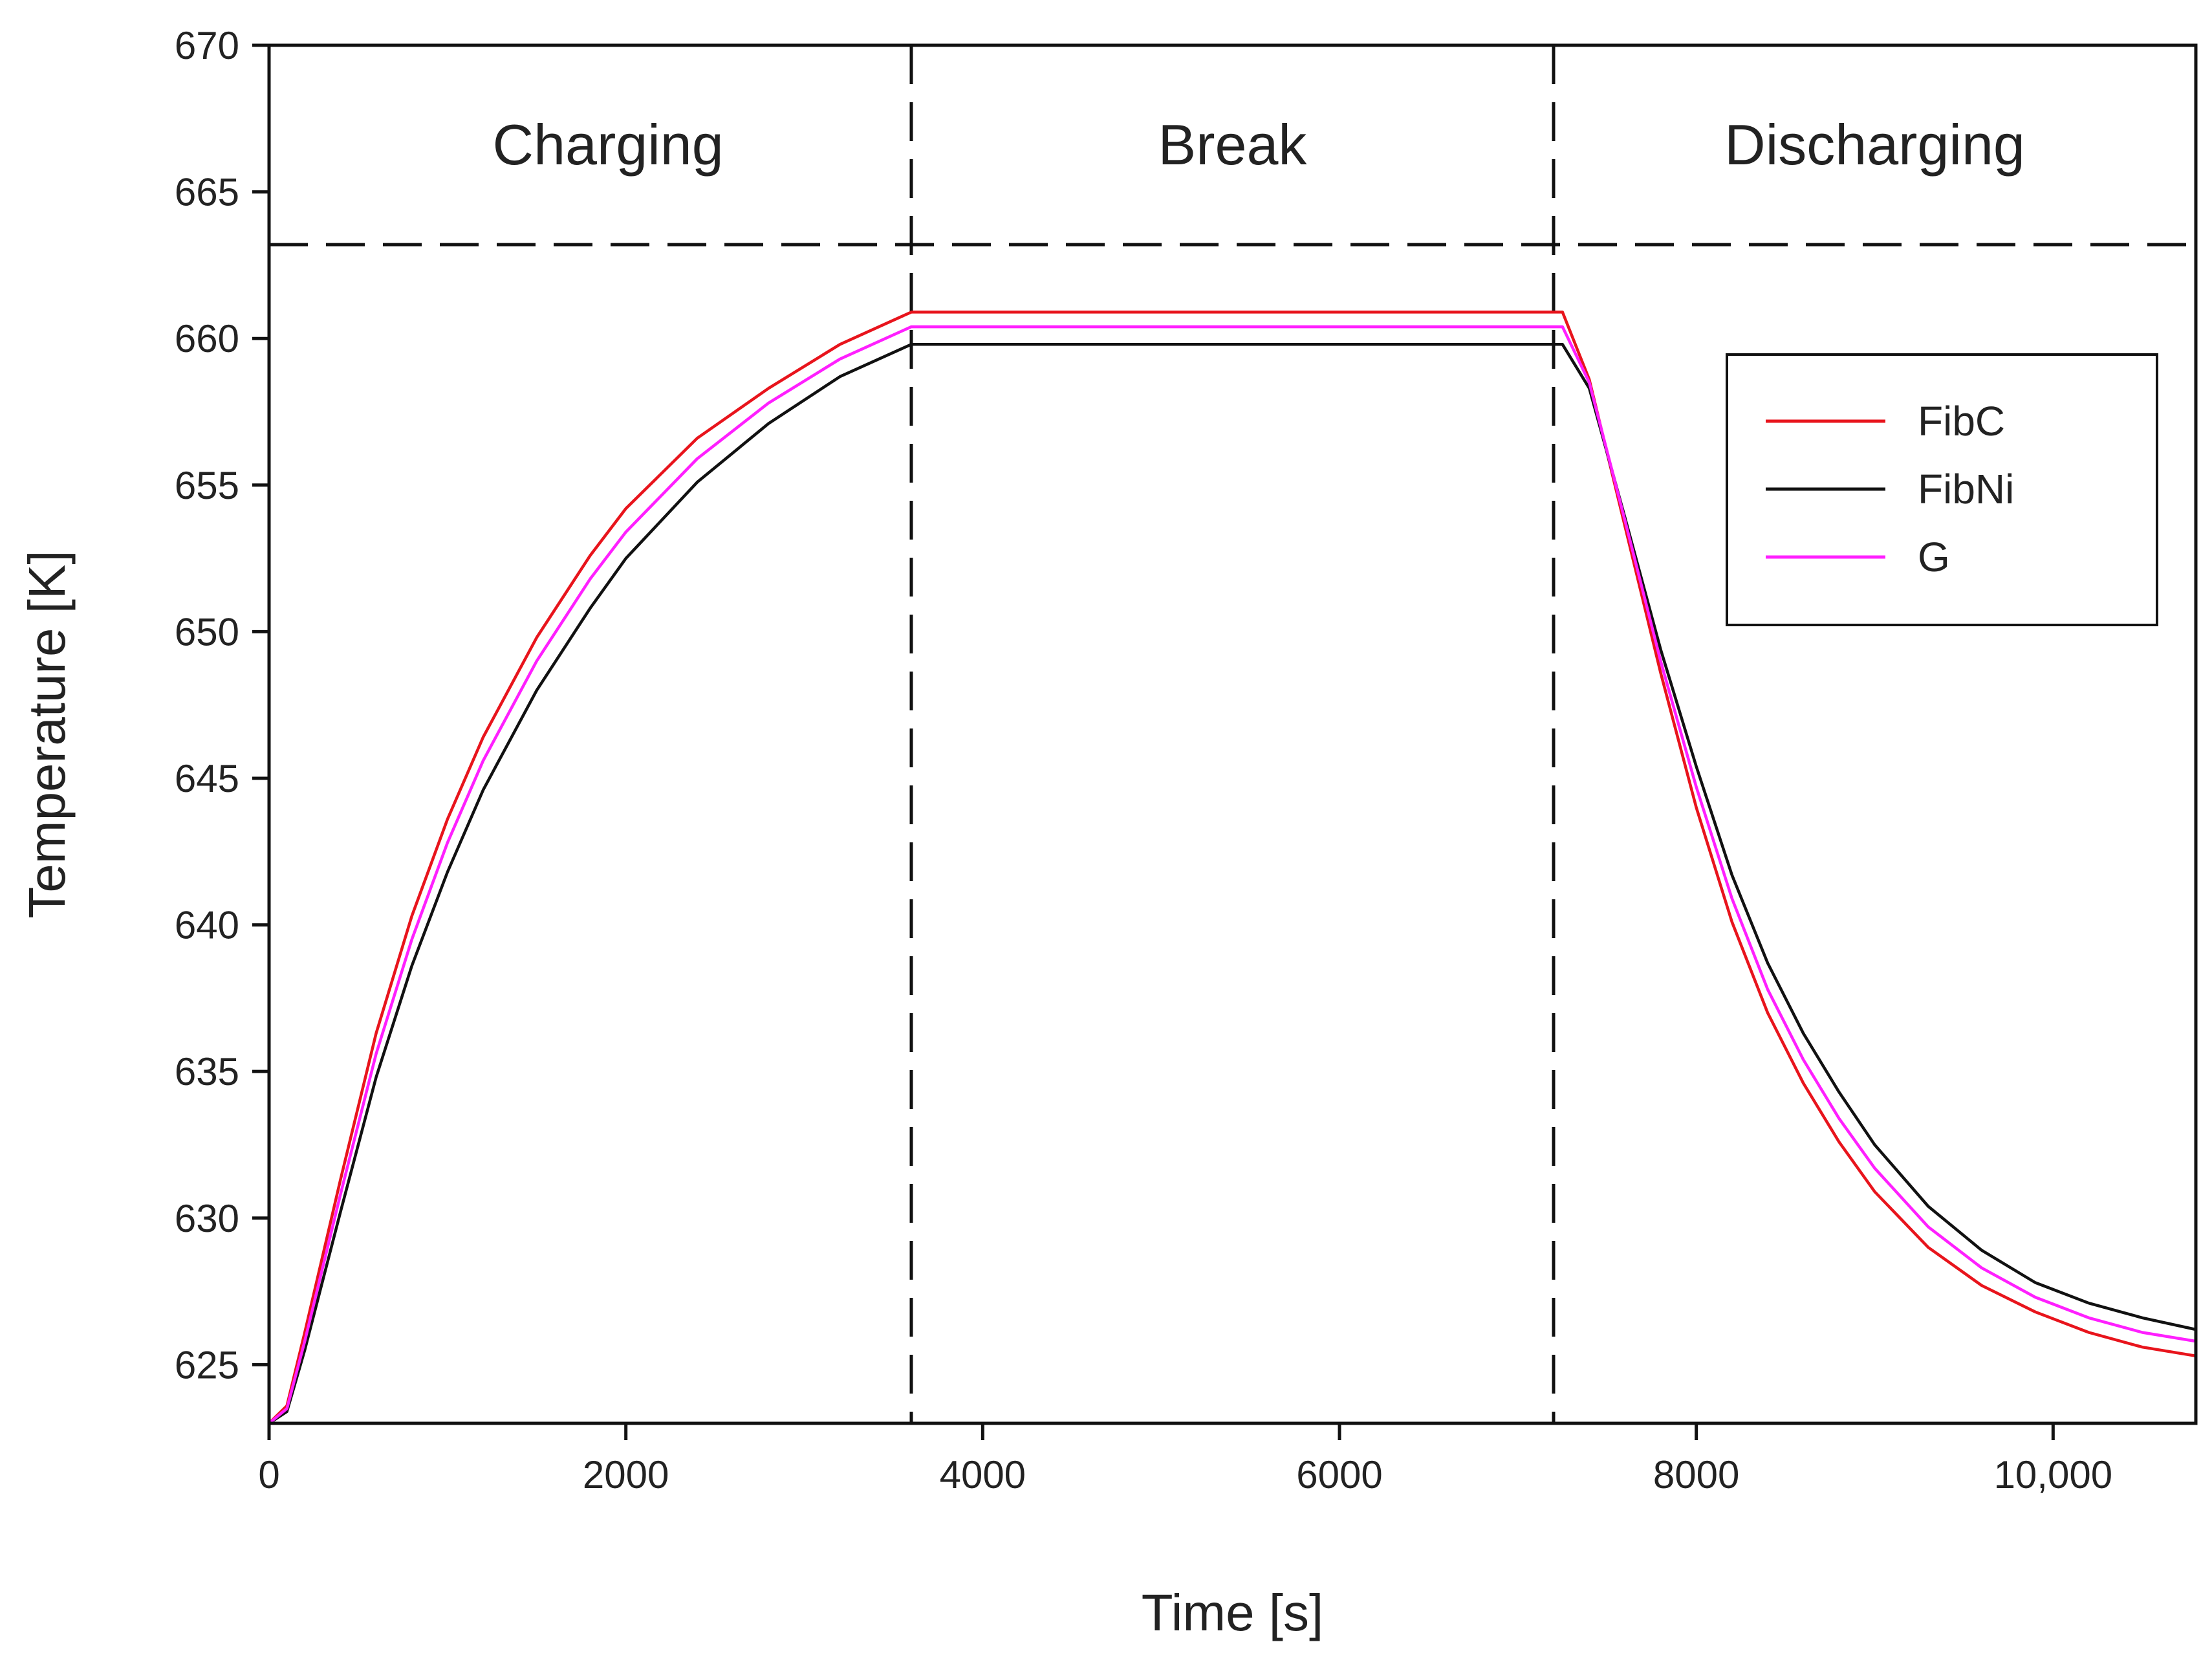 The image size is (2212, 1664). Describe the element at coordinates (2053, 1474) in the screenshot. I see `x-tick-label: 10,000` at that location.